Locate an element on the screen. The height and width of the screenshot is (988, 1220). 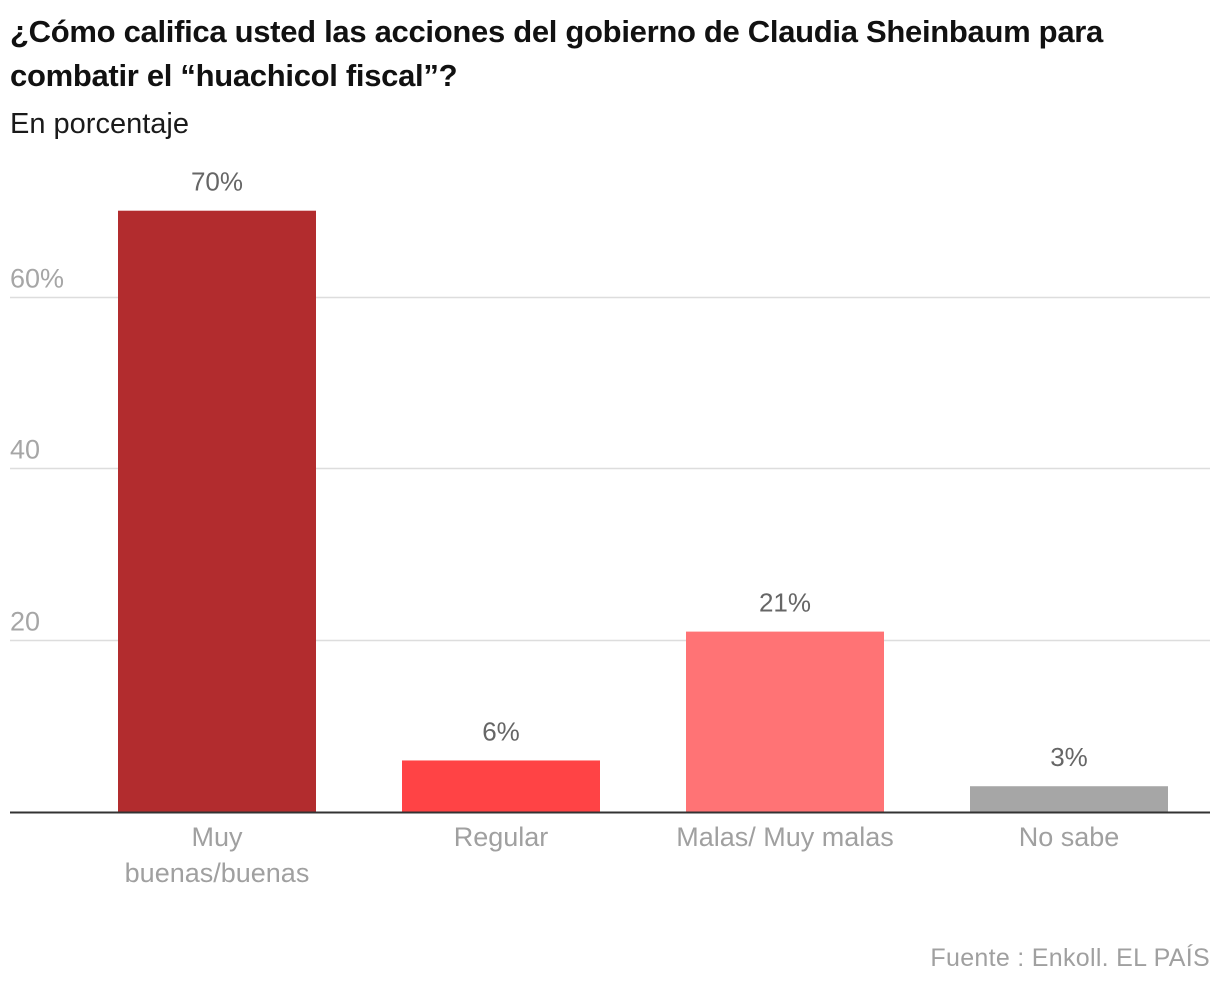
y-tick-label: 40 is located at coordinates (25, 450).